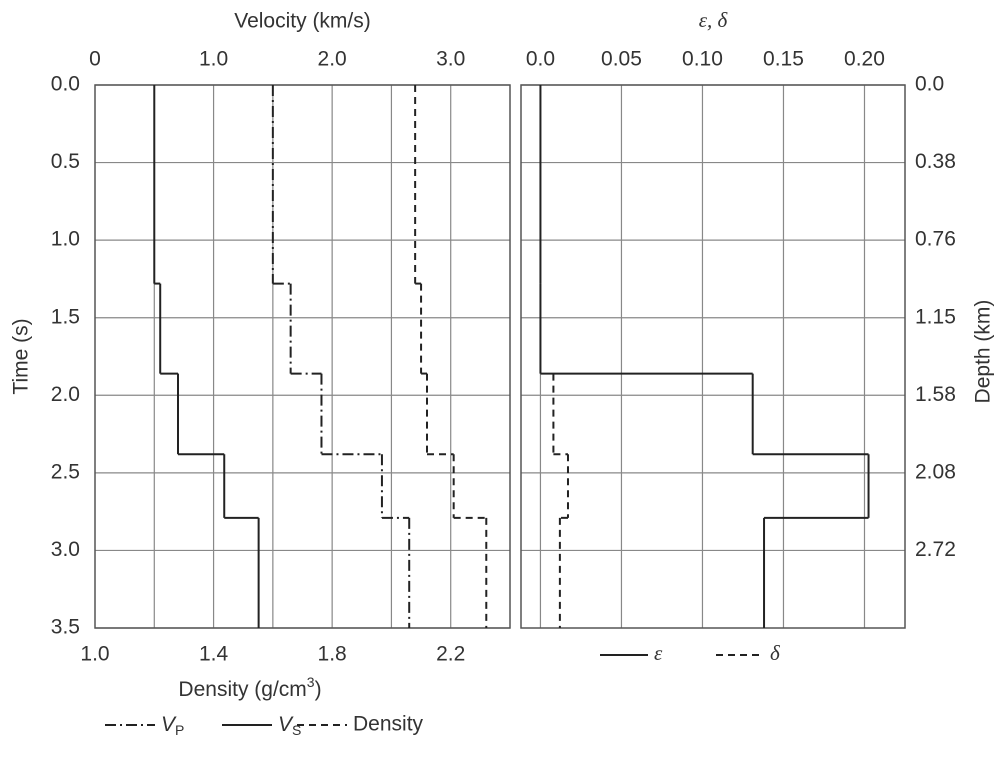 The height and width of the screenshot is (758, 1002). Describe the element at coordinates (95, 59) in the screenshot. I see `x-tick-label: 0` at that location.